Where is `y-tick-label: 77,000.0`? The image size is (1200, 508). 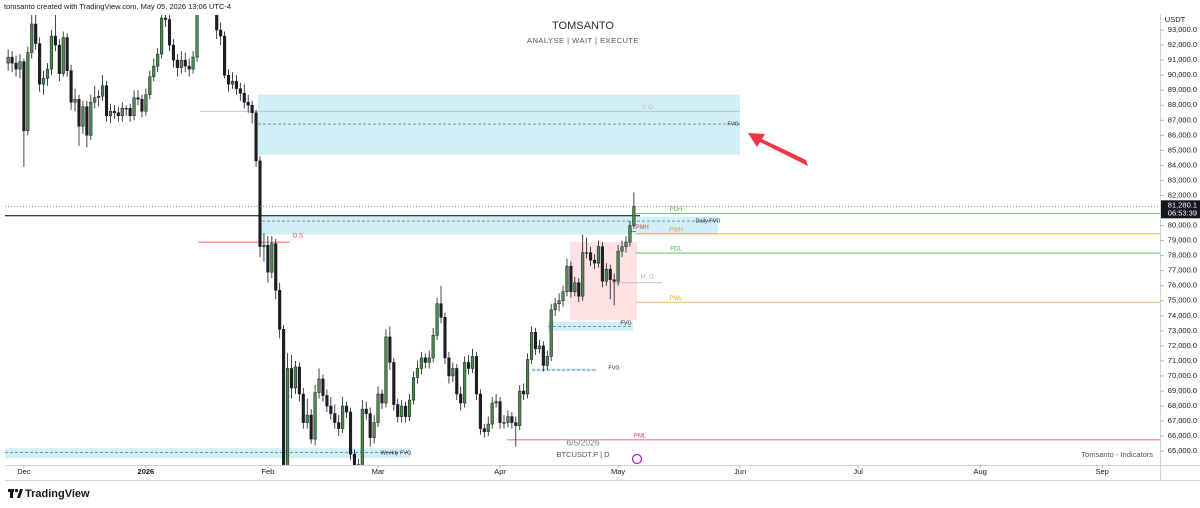
y-tick-label: 77,000.0 is located at coordinates (1182, 270).